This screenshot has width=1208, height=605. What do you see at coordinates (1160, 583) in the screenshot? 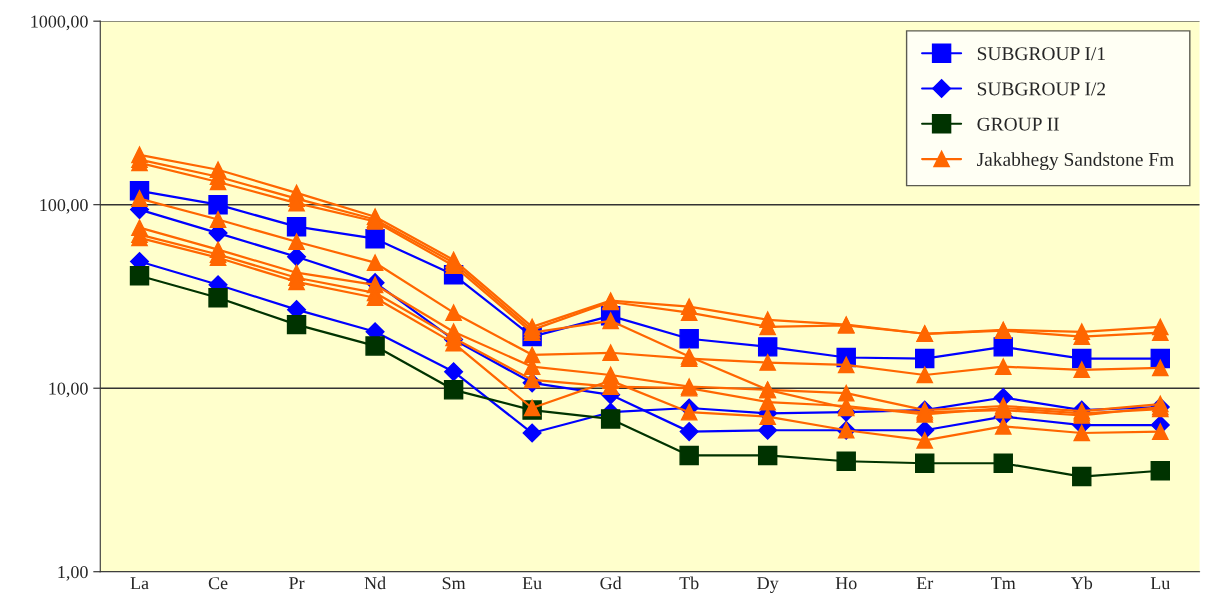
I see `x-tick-label: Lu` at bounding box center [1160, 583].